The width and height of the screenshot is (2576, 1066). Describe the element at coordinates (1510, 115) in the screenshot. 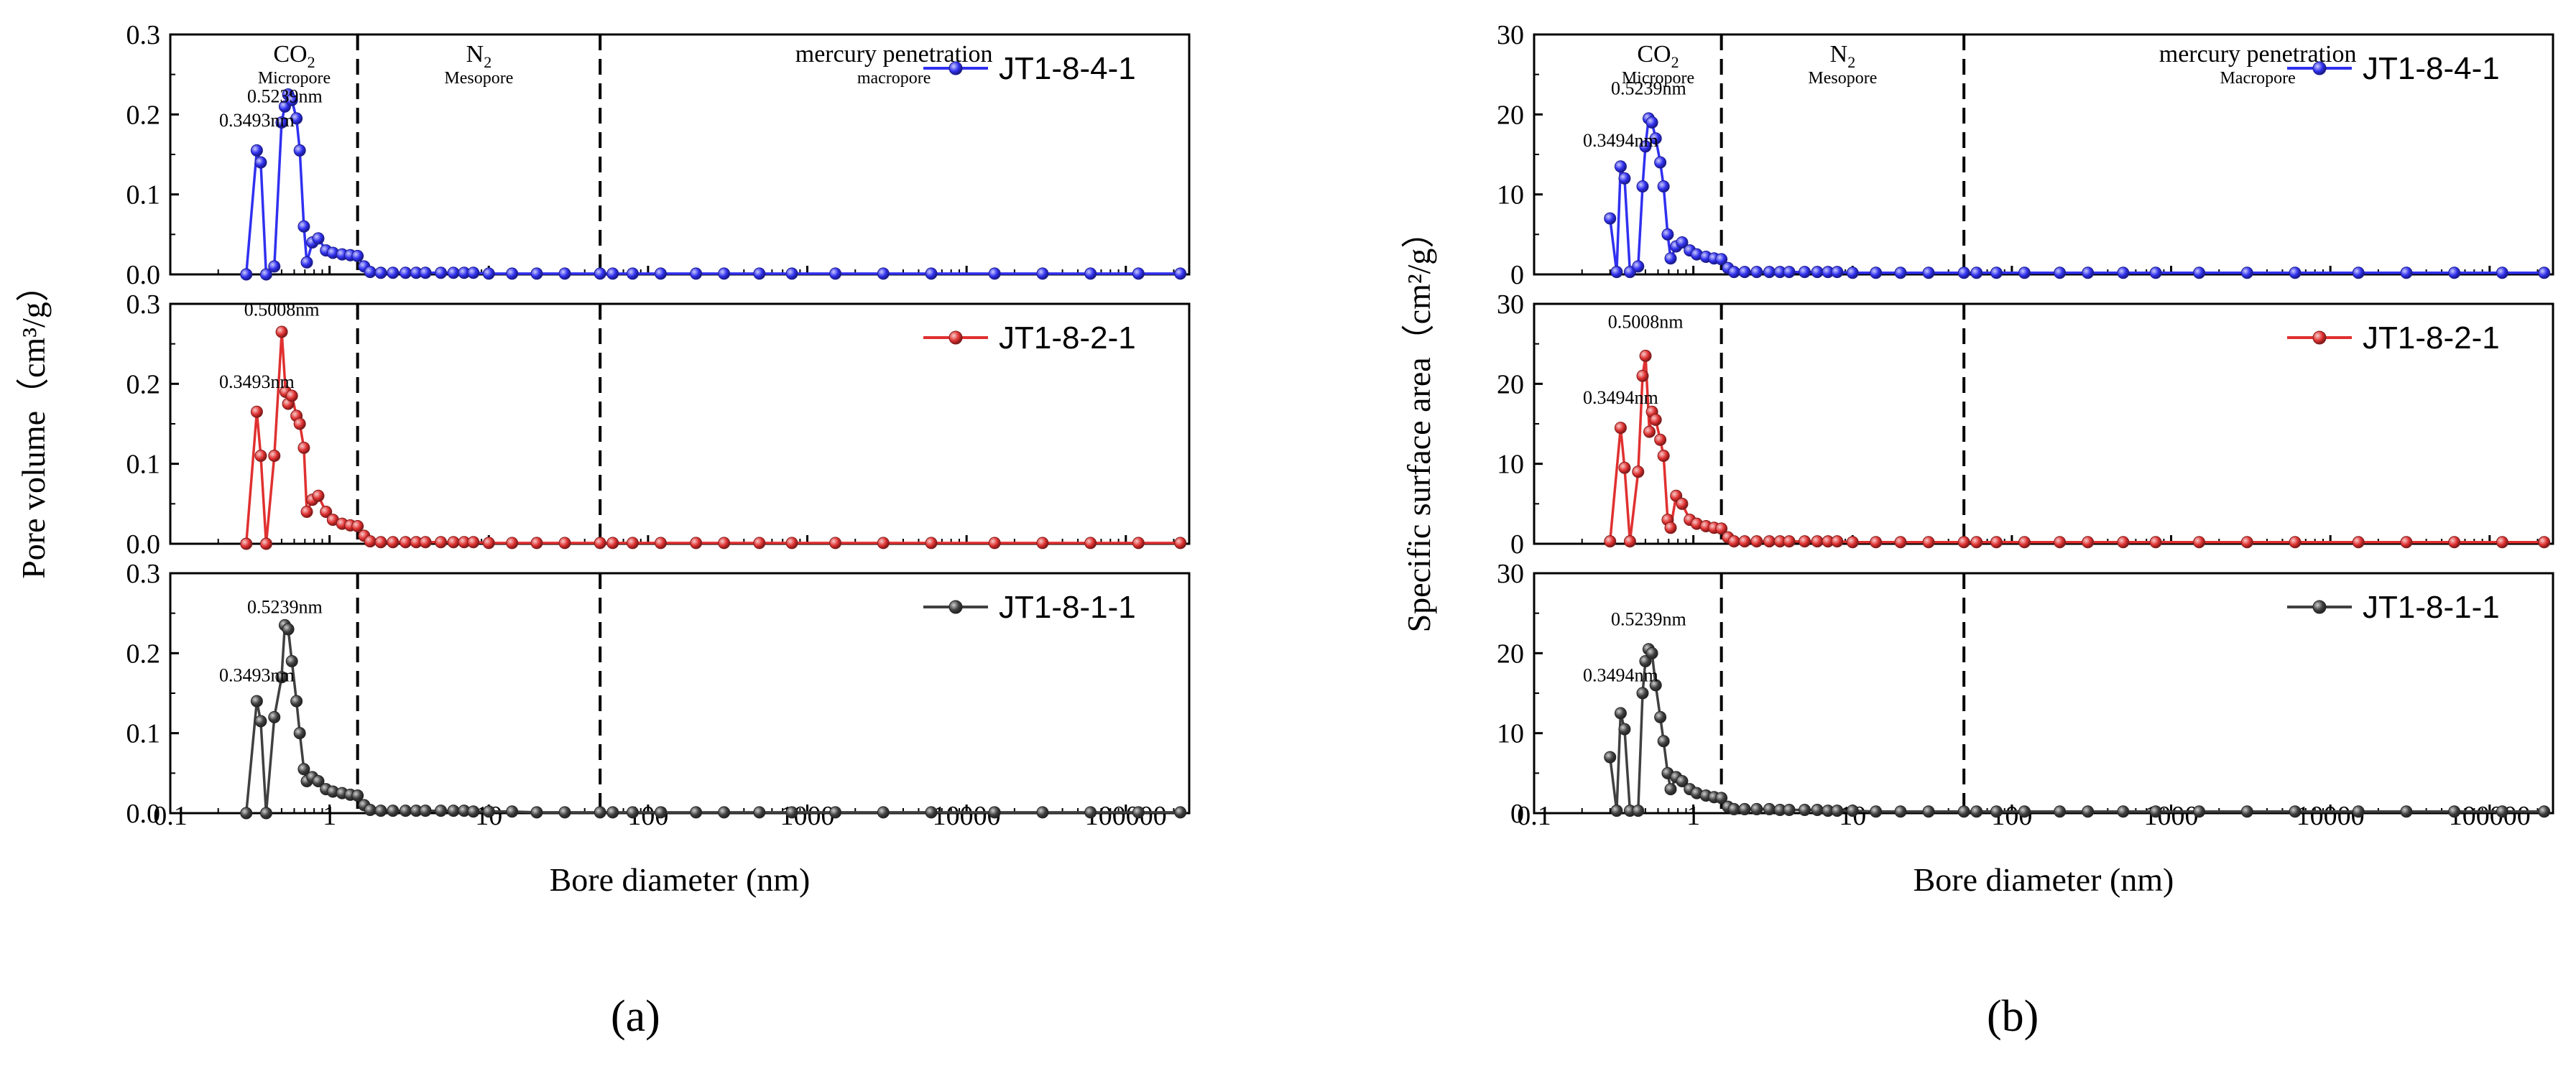

I see `y-tick-label: 20` at that location.